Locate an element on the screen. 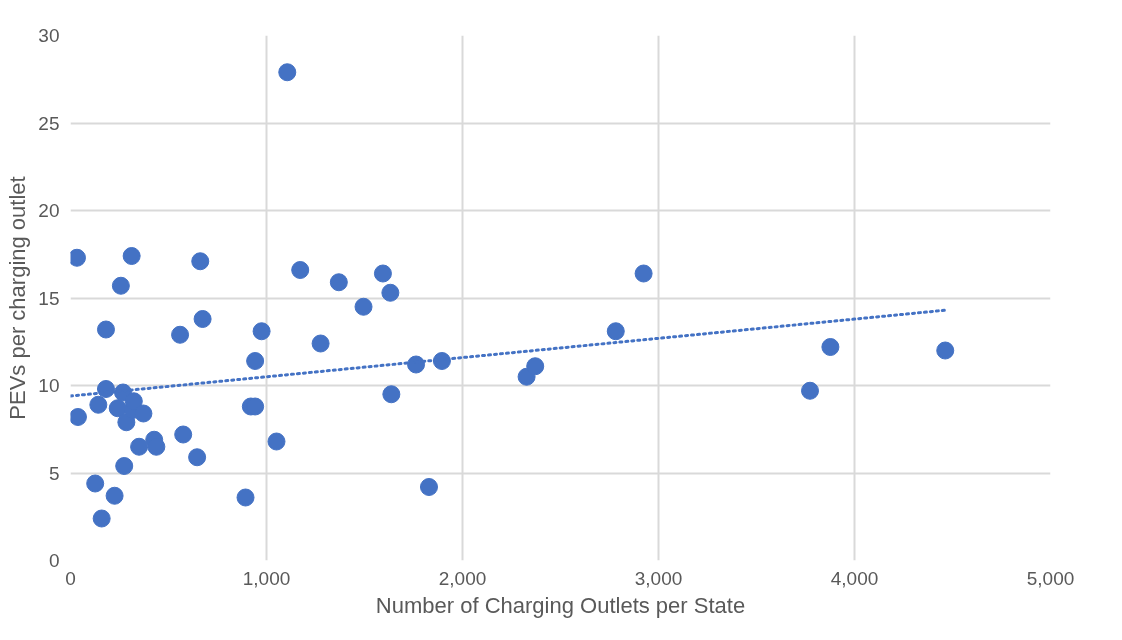 This screenshot has height=640, width=1122. y-tick-label: 15 is located at coordinates (49, 298).